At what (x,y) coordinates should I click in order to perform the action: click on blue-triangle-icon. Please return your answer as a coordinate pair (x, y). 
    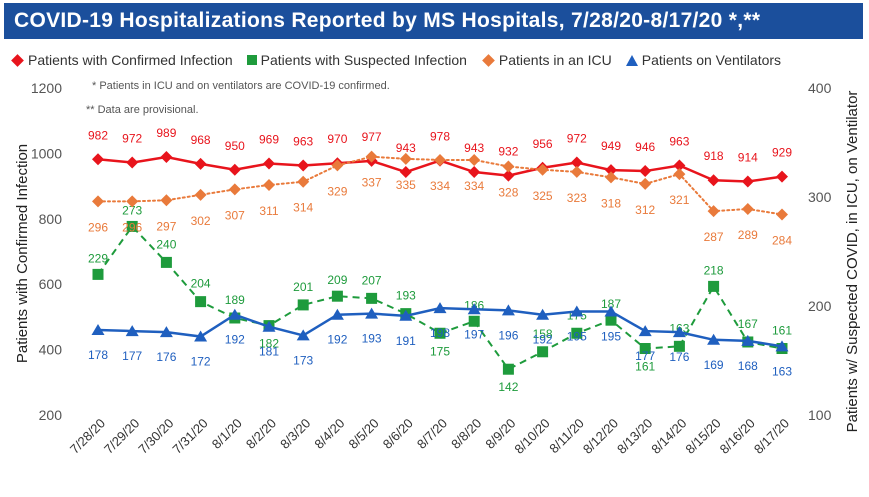
    Looking at the image, I should click on (631, 60).